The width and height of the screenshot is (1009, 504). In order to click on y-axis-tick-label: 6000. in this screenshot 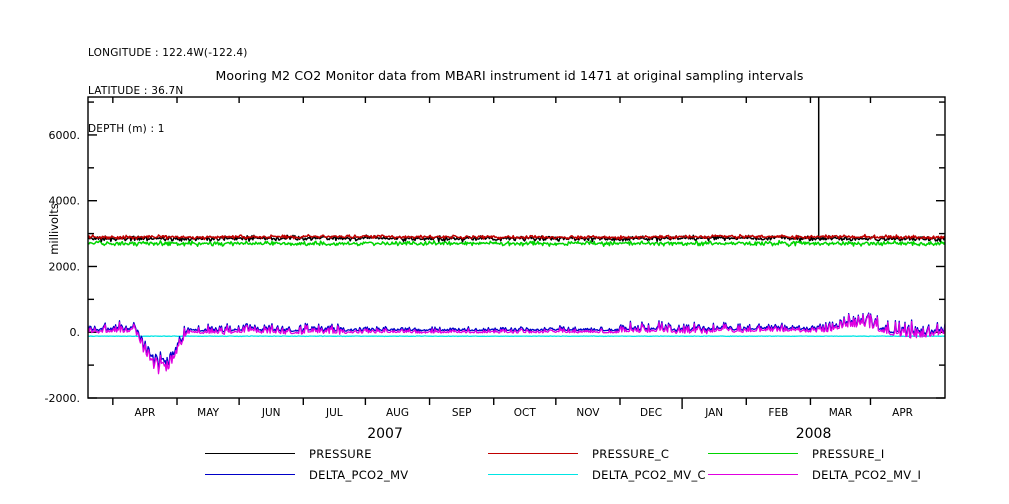, I will do `click(65, 135)`.